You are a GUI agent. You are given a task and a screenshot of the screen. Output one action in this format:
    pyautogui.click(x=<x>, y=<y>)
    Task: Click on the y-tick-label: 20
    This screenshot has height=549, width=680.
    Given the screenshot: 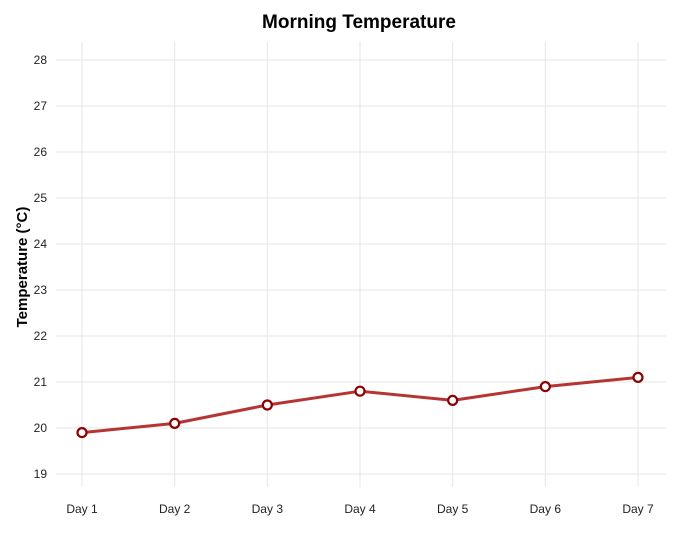 What is the action you would take?
    pyautogui.click(x=41, y=428)
    